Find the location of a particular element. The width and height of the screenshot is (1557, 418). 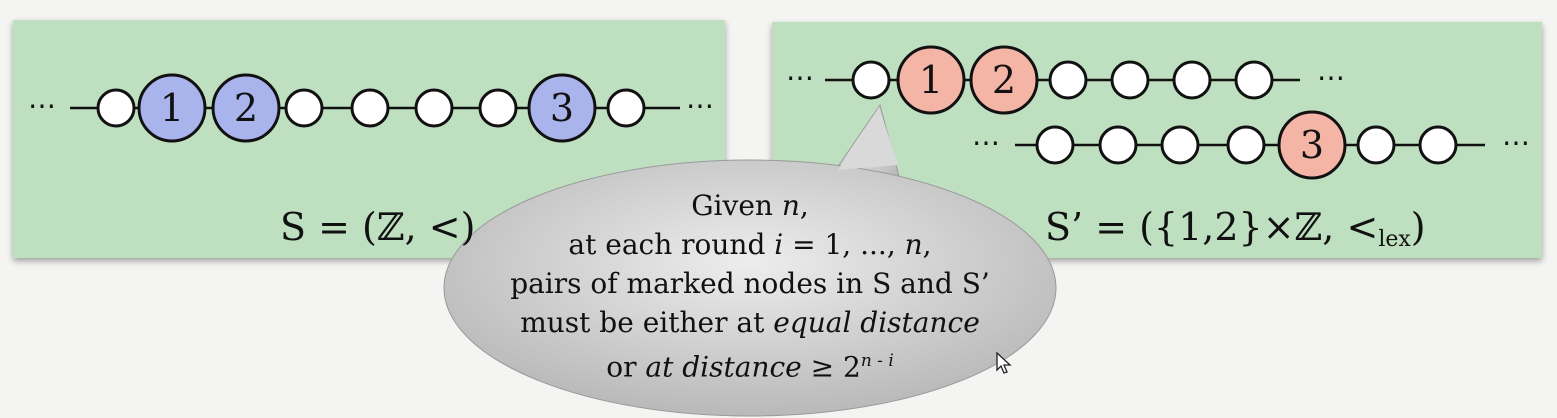

right-chain-row-2-node-label: 3 is located at coordinates (1312, 145).